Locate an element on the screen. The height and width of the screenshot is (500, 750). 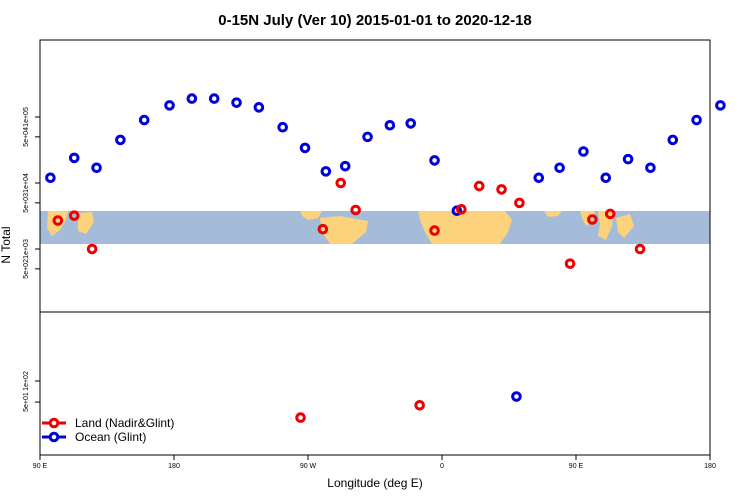
y-tick-label: 1e+02 is located at coordinates (26, 381).